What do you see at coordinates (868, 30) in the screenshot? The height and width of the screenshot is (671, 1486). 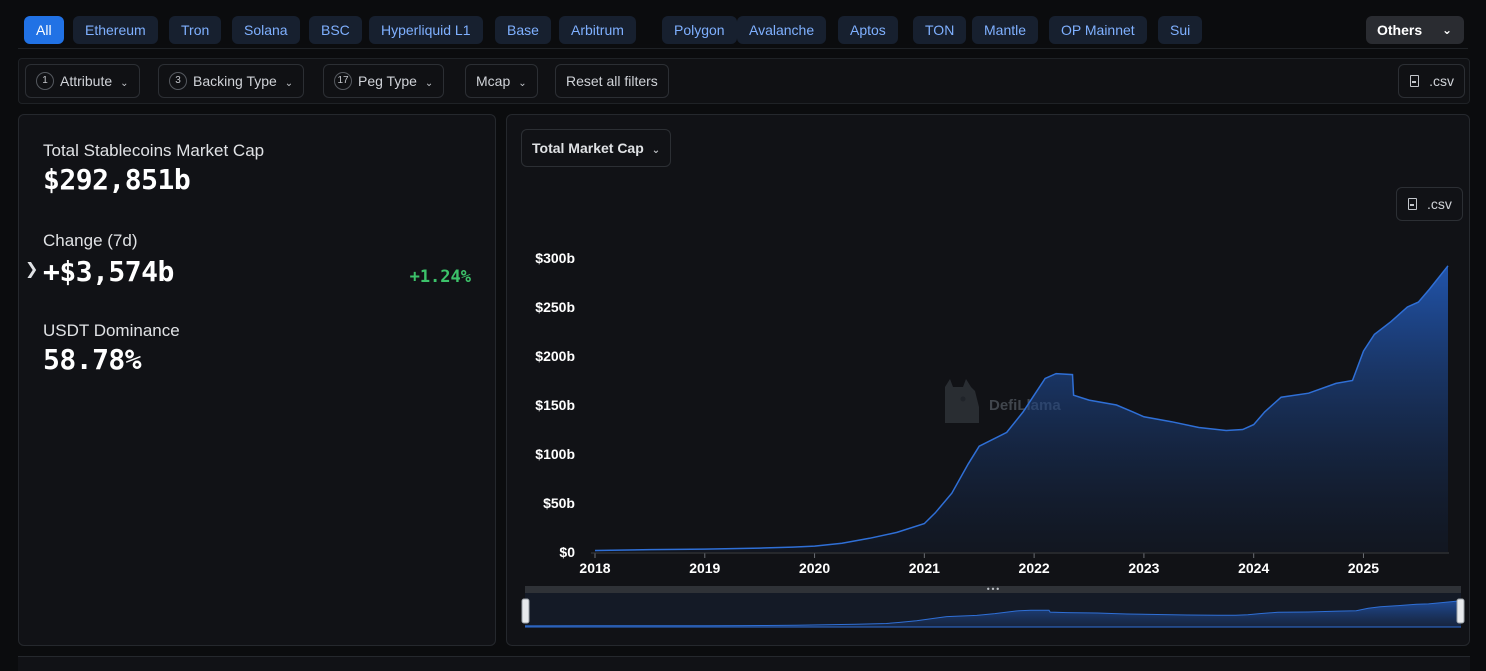 I see `chain-tab-aptos: Aptos` at bounding box center [868, 30].